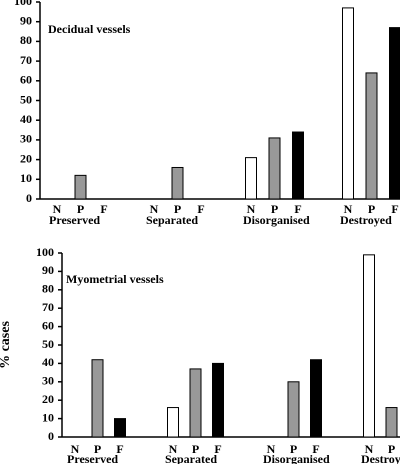  What do you see at coordinates (115, 279) in the screenshot?
I see `chart-title: Myometrial vessels` at bounding box center [115, 279].